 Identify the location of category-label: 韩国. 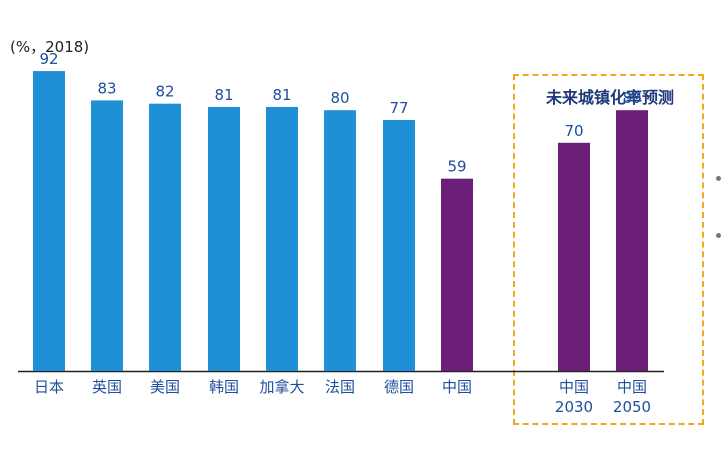
(224, 387).